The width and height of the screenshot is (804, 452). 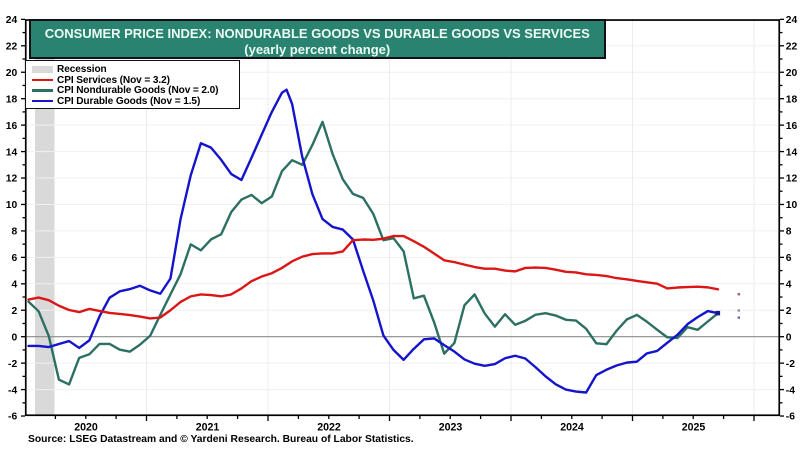 What do you see at coordinates (208, 427) in the screenshot?
I see `svg-text: 2021` at bounding box center [208, 427].